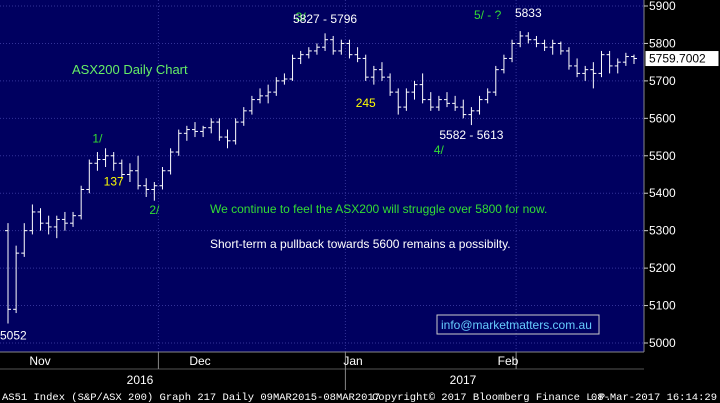  I want to click on x-year-label: 2016, so click(140, 380).